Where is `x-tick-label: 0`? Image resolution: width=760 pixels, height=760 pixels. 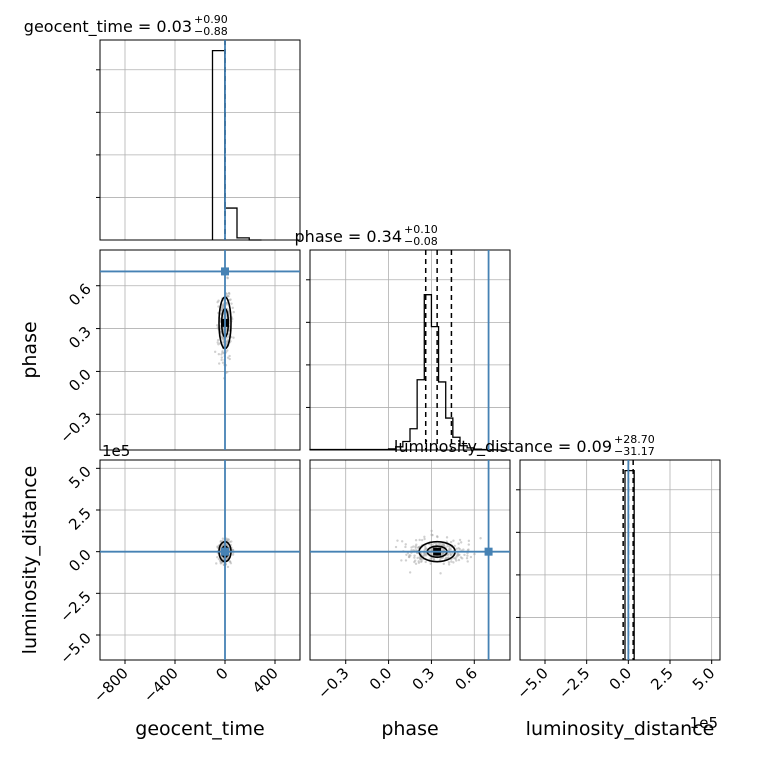
x-tick-label: 0 is located at coordinates (221, 673).